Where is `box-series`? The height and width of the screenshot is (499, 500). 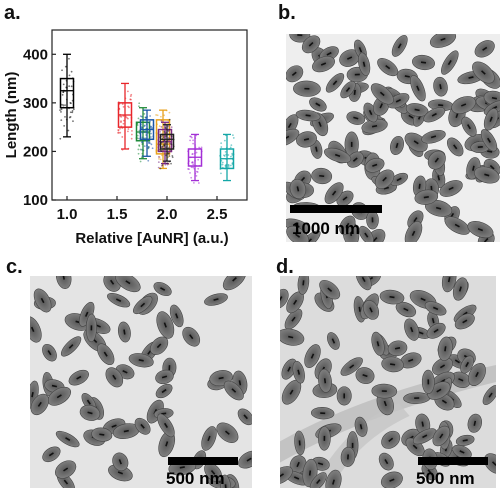 box-series is located at coordinates (167, 144).